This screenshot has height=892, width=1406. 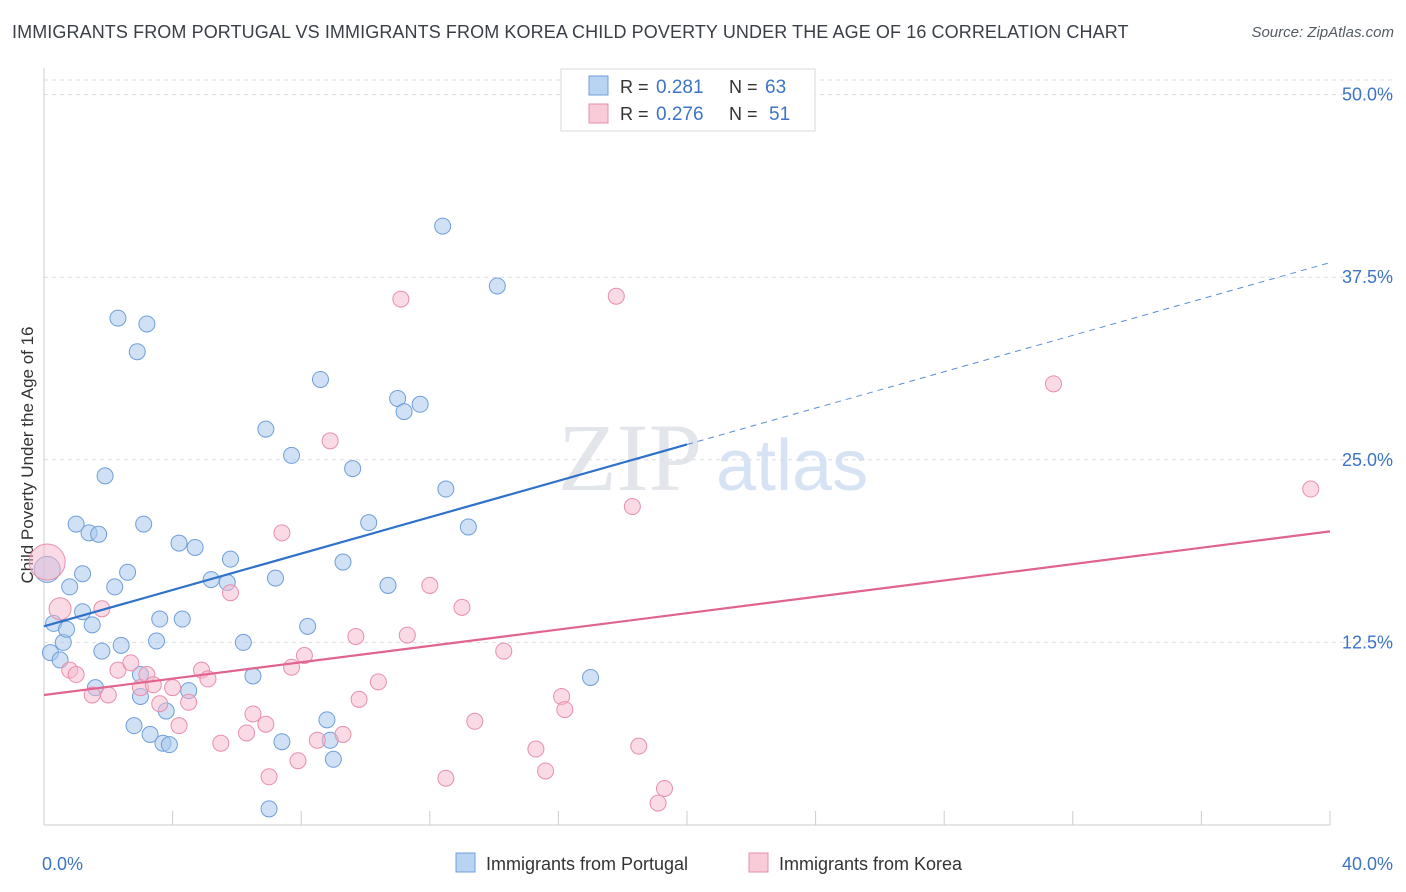 What do you see at coordinates (598, 85) in the screenshot?
I see `legend-swatch-portugal` at bounding box center [598, 85].